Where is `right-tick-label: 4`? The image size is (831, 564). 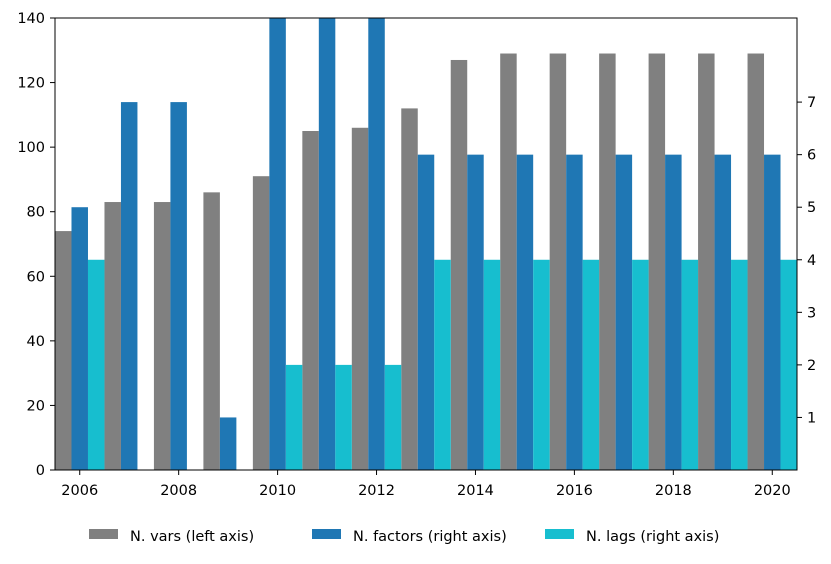 right-tick-label: 4 is located at coordinates (811, 261).